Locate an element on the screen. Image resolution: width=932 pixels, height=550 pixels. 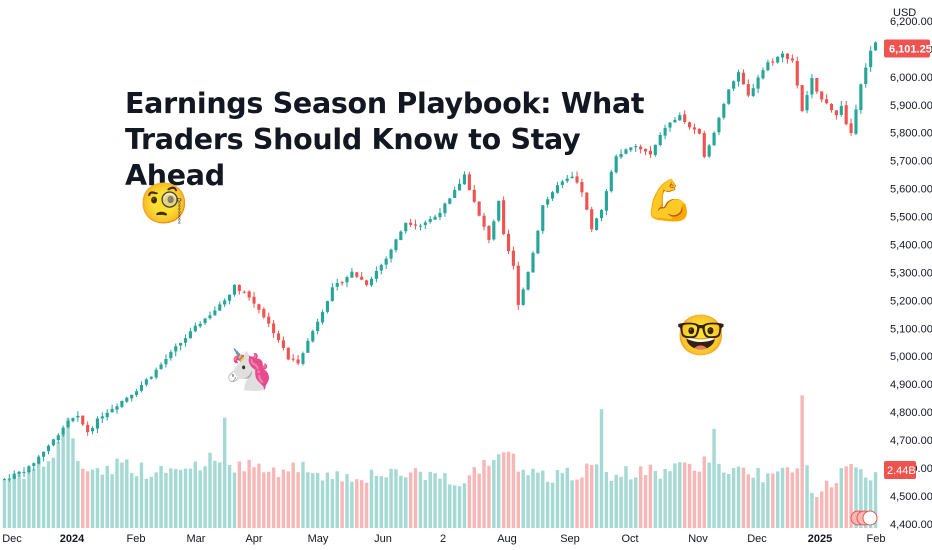
unicorn-icon: 🦄 is located at coordinates (249, 370).